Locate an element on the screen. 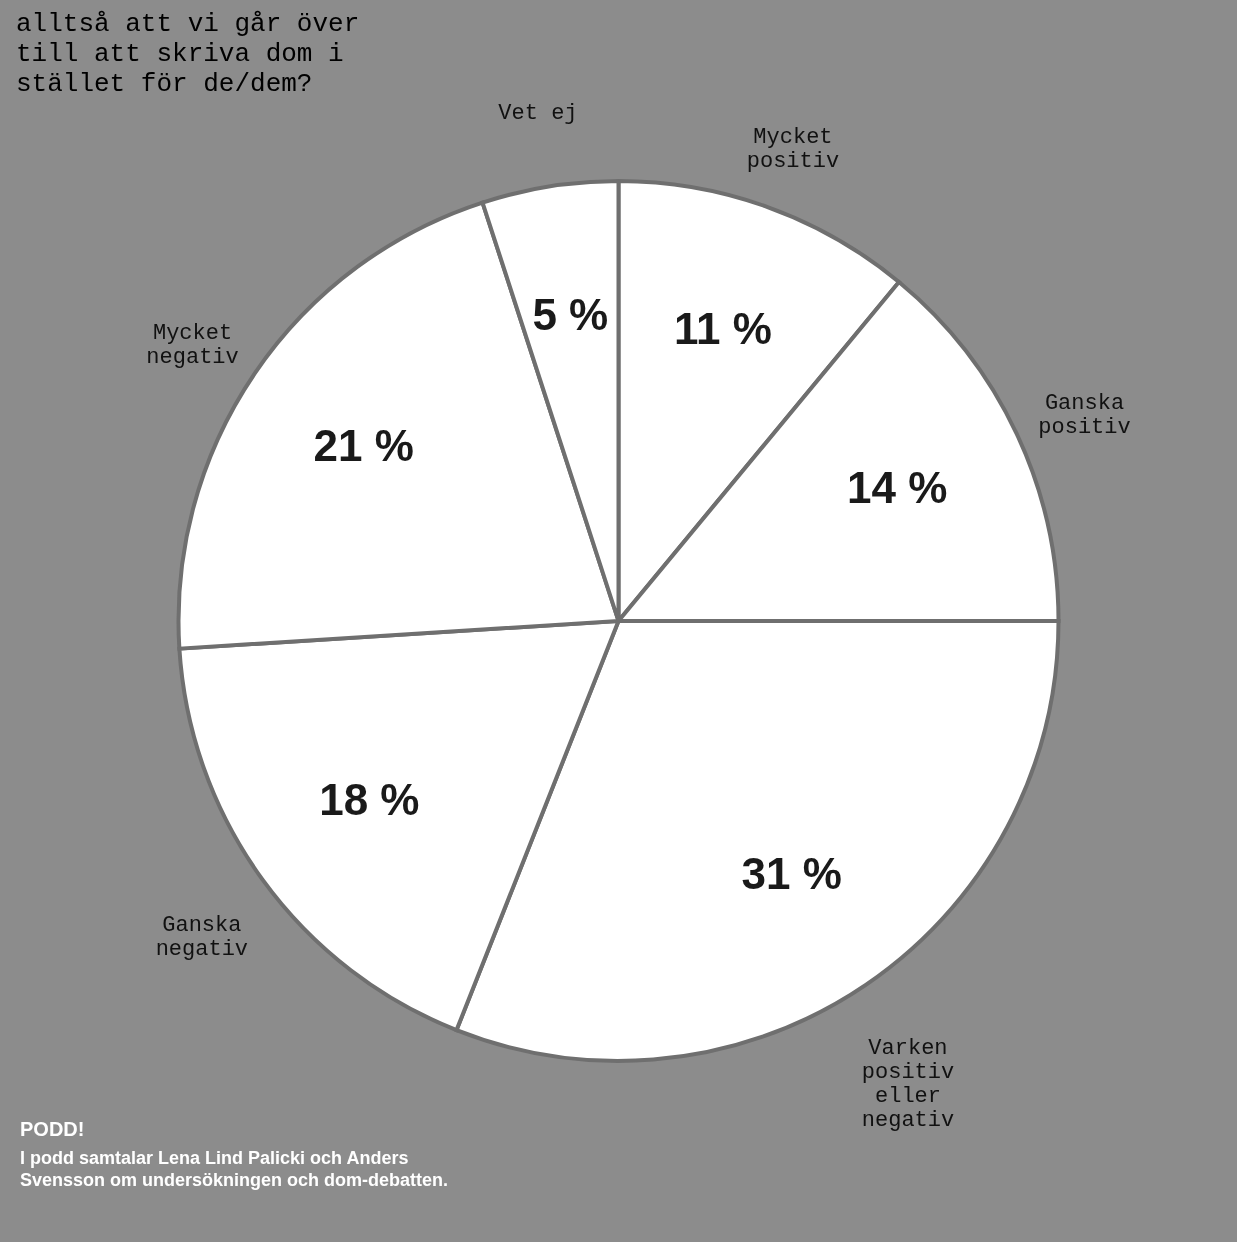 Image resolution: width=1237 pixels, height=1242 pixels. data-label: 21 % is located at coordinates (363, 445).